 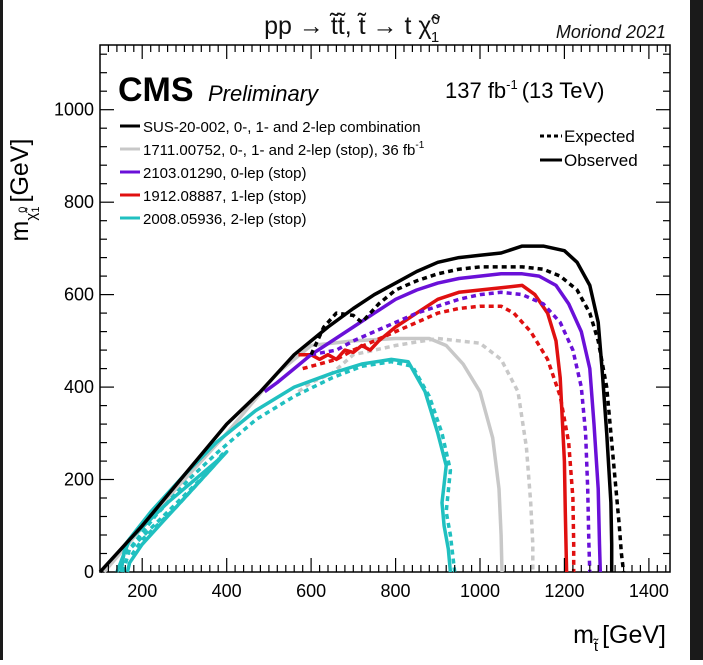 What do you see at coordinates (227, 591) in the screenshot?
I see `x-tick-label: 400` at bounding box center [227, 591].